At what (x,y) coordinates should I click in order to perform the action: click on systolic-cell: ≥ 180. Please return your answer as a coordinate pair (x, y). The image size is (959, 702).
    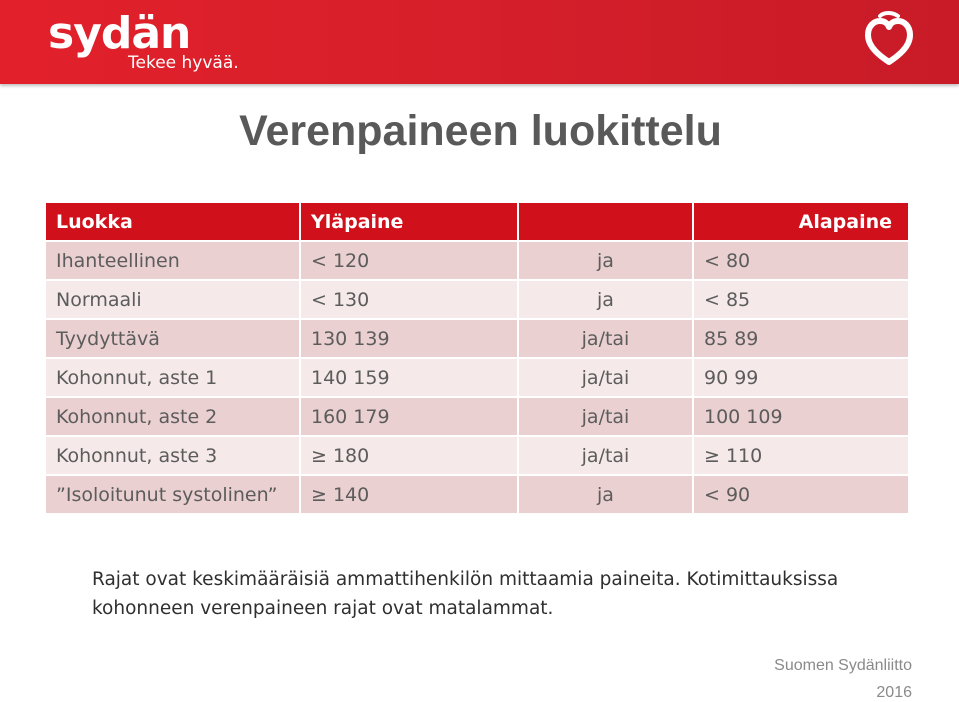
    Looking at the image, I should click on (409, 455).